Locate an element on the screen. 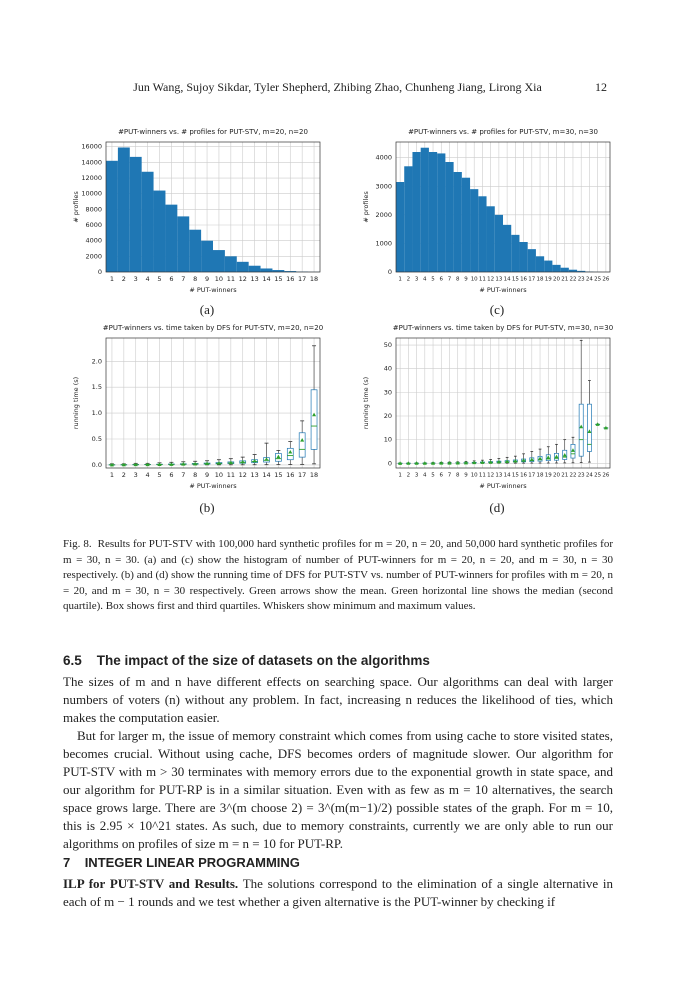 This screenshot has height=1000, width=675. run-in-heading: ILP for PUT-STV and Results. is located at coordinates (151, 883).